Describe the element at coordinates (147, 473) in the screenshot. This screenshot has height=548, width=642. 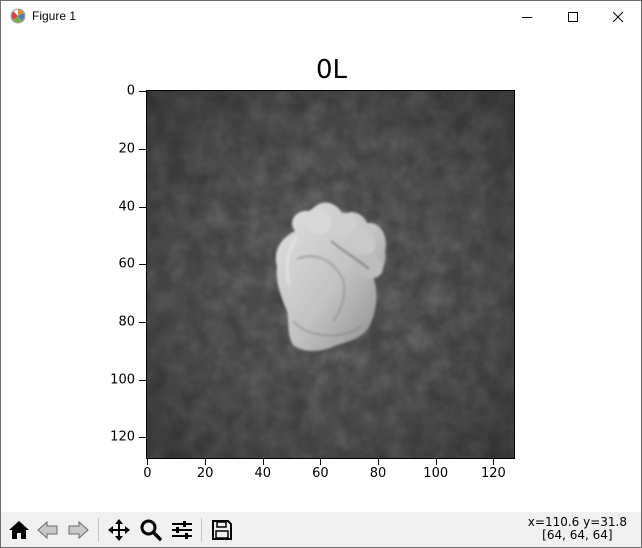
I see `x-tick-label: 0` at that location.